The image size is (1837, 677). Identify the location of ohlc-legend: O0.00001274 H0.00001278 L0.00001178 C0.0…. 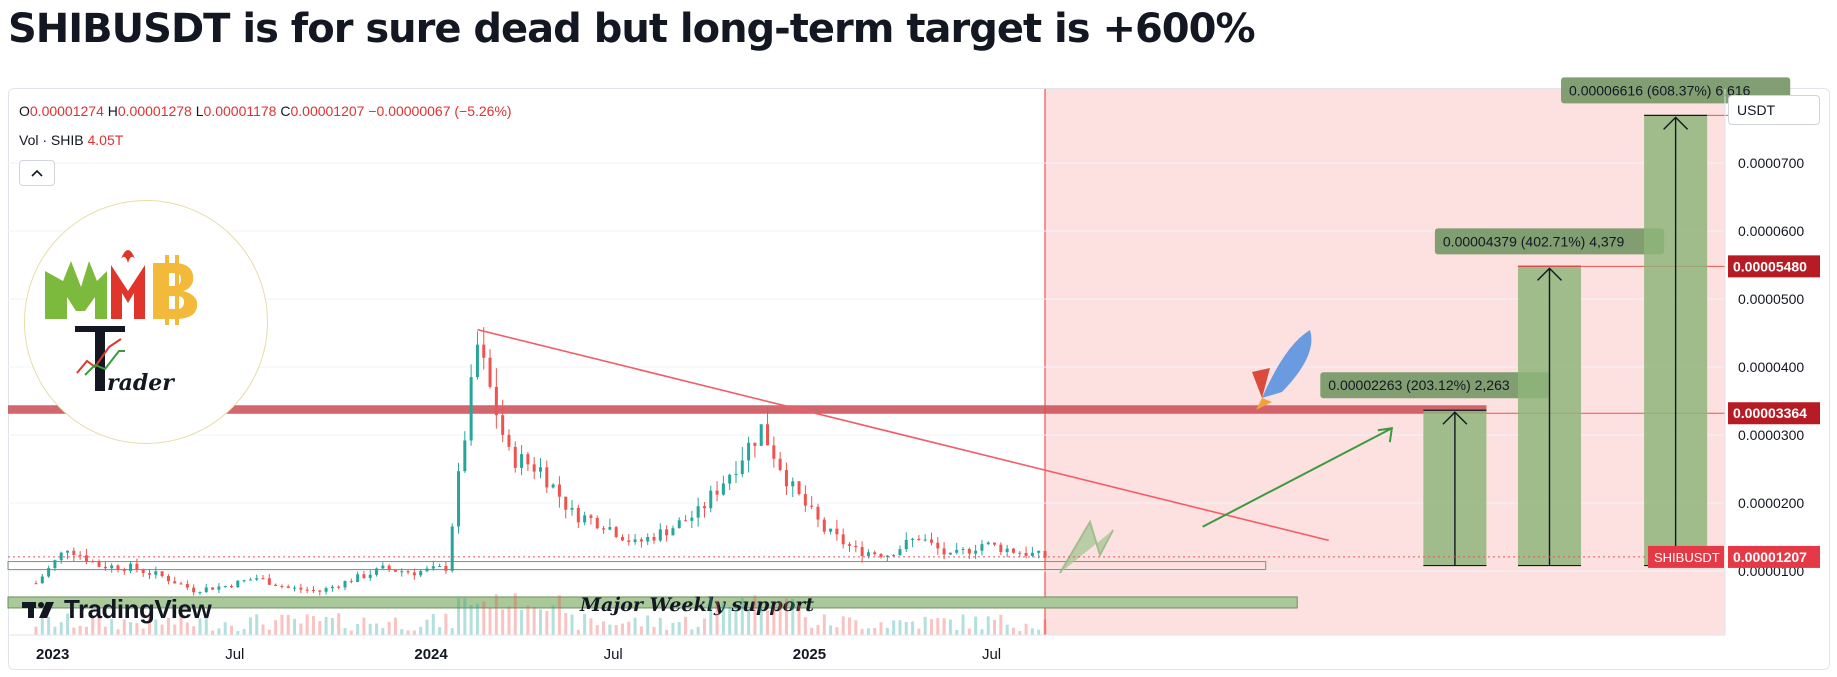
(265, 111).